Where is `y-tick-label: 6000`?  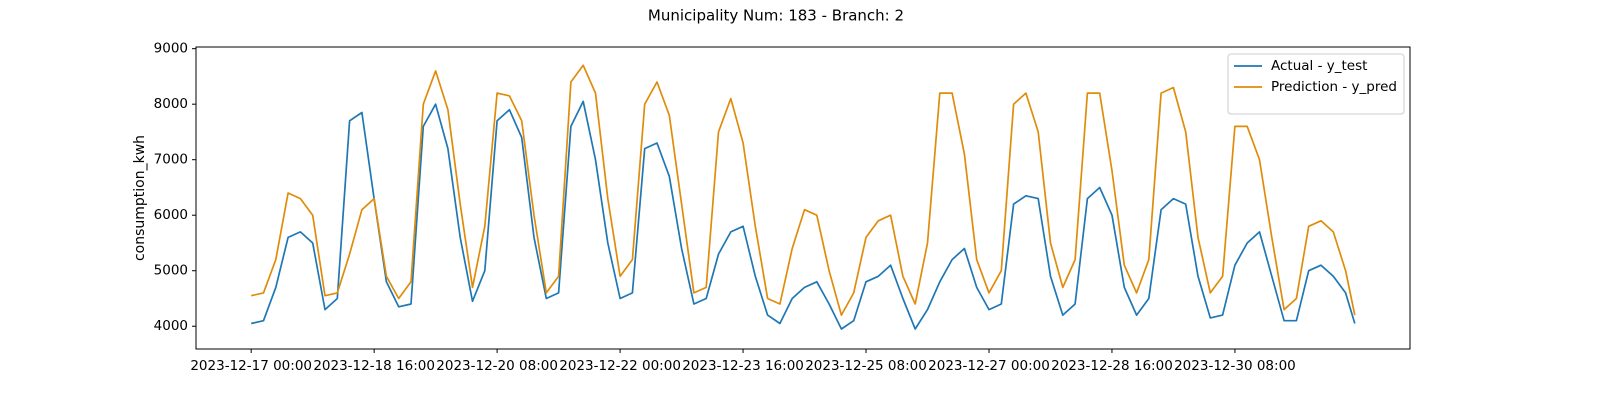 y-tick-label: 6000 is located at coordinates (171, 215).